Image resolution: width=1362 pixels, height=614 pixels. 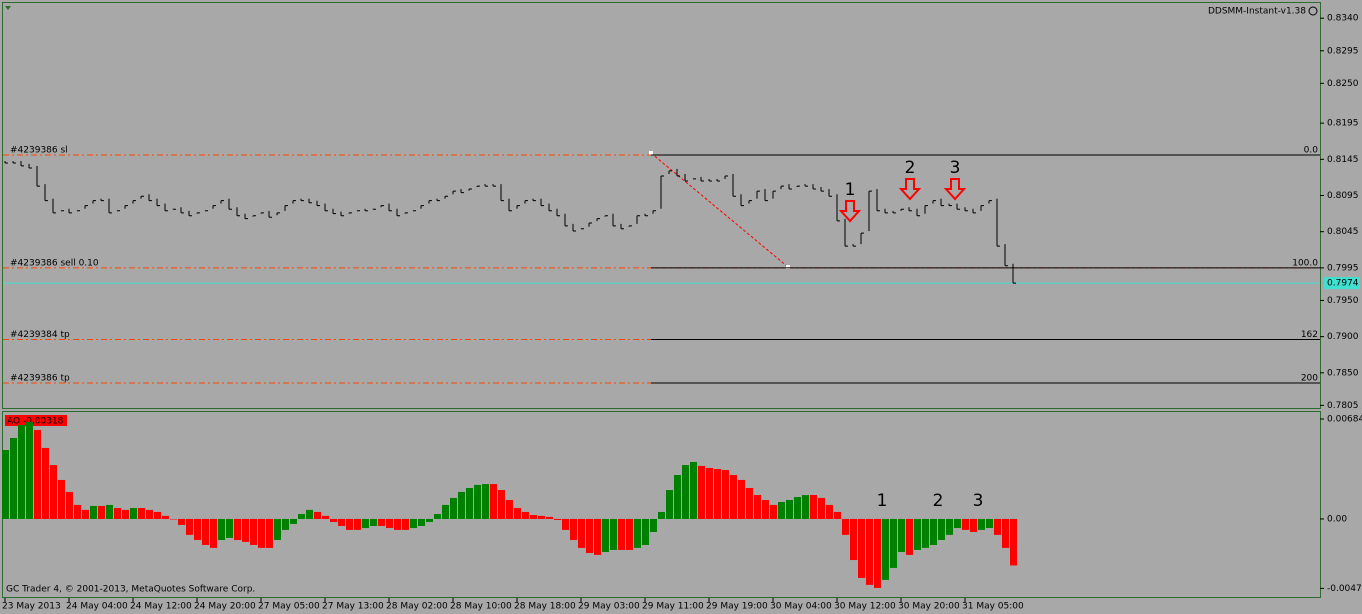 What do you see at coordinates (978, 501) in the screenshot?
I see `annotation: 3` at bounding box center [978, 501].